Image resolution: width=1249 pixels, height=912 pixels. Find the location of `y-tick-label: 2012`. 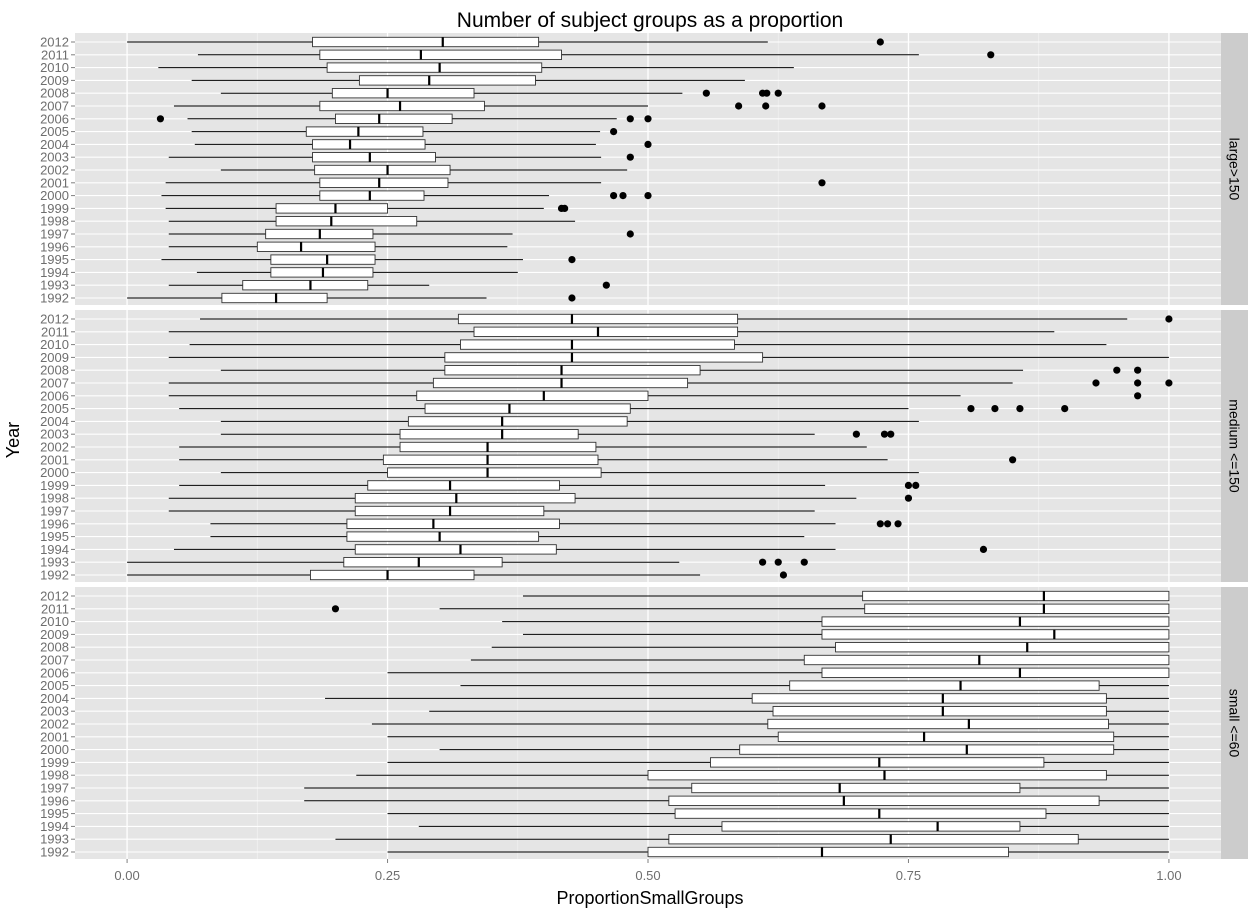

y-tick-label: 2012 is located at coordinates (54, 42).